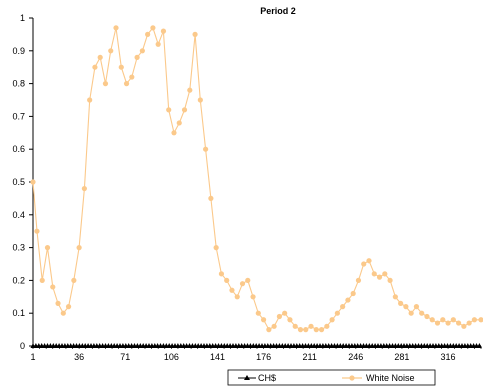 Image resolution: width=483 pixels, height=386 pixels. What do you see at coordinates (18, 149) in the screenshot?
I see `y-tick-label: 0.6` at bounding box center [18, 149].